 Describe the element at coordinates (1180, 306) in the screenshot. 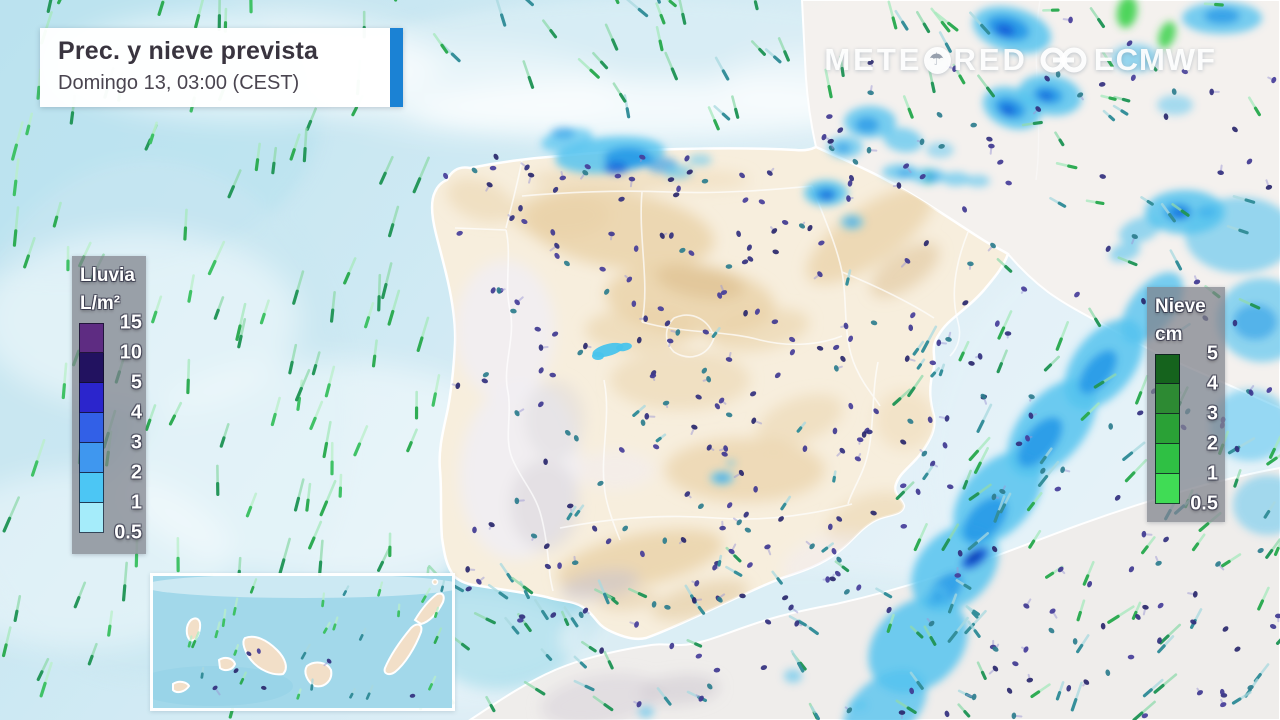

I see `snow-legend-title: Nieve` at that location.